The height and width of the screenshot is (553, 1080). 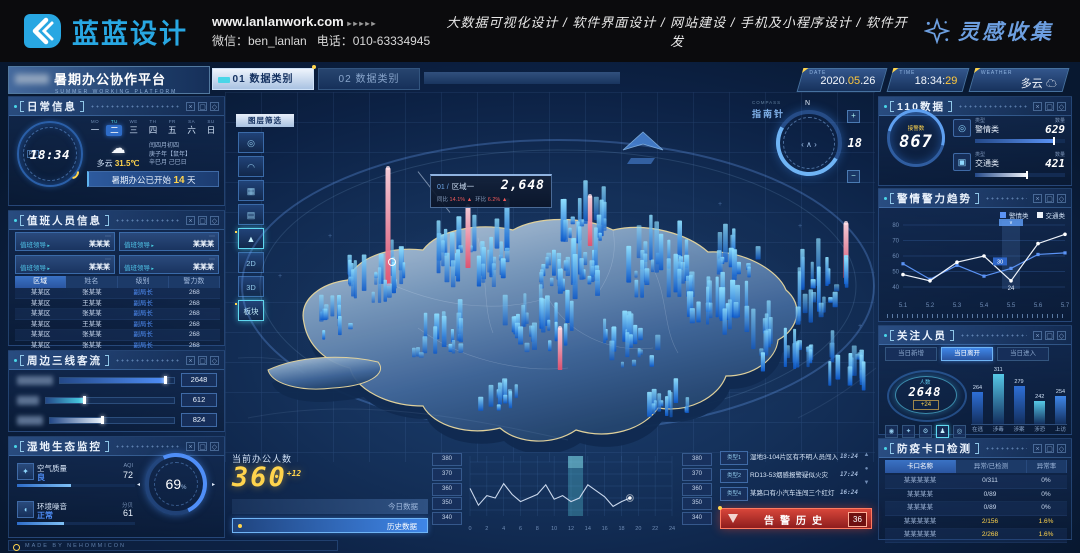 I want to click on office-line-chart: 0 2 4 6 8 10 12 14 16 18 20 22 24, so click(x=571, y=494).